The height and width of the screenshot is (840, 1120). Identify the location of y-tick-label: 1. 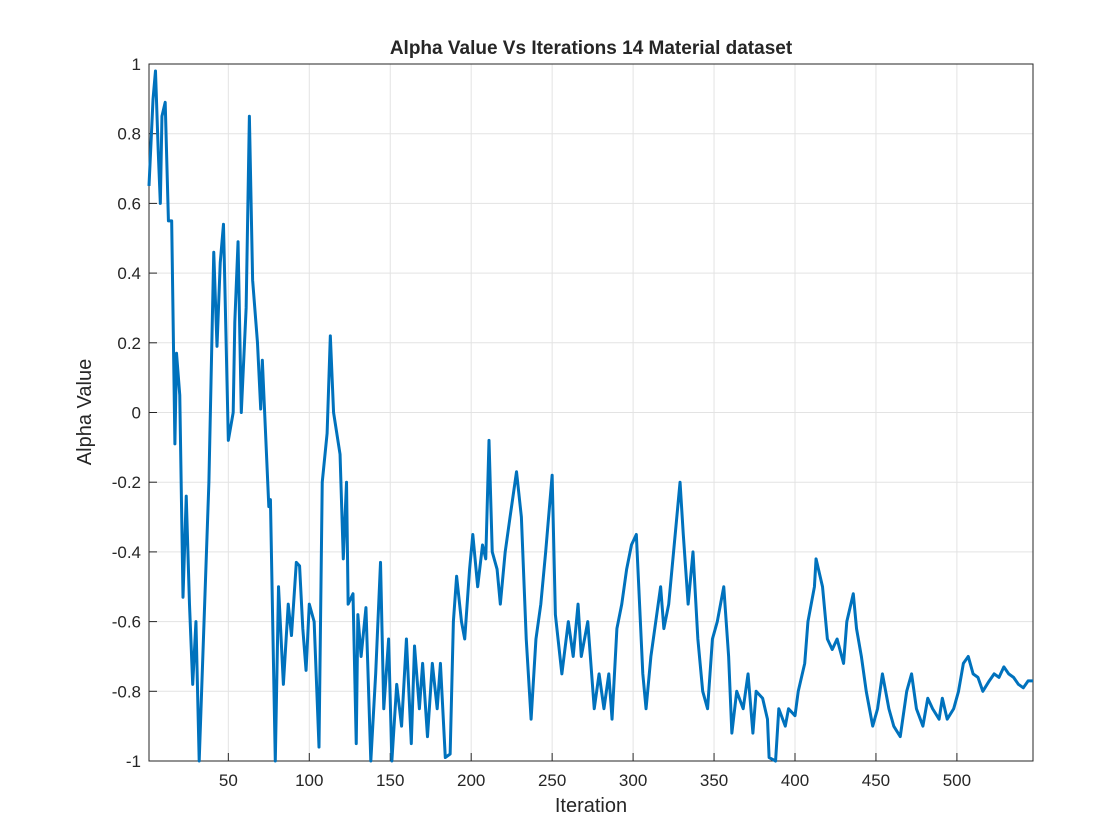
(136, 64).